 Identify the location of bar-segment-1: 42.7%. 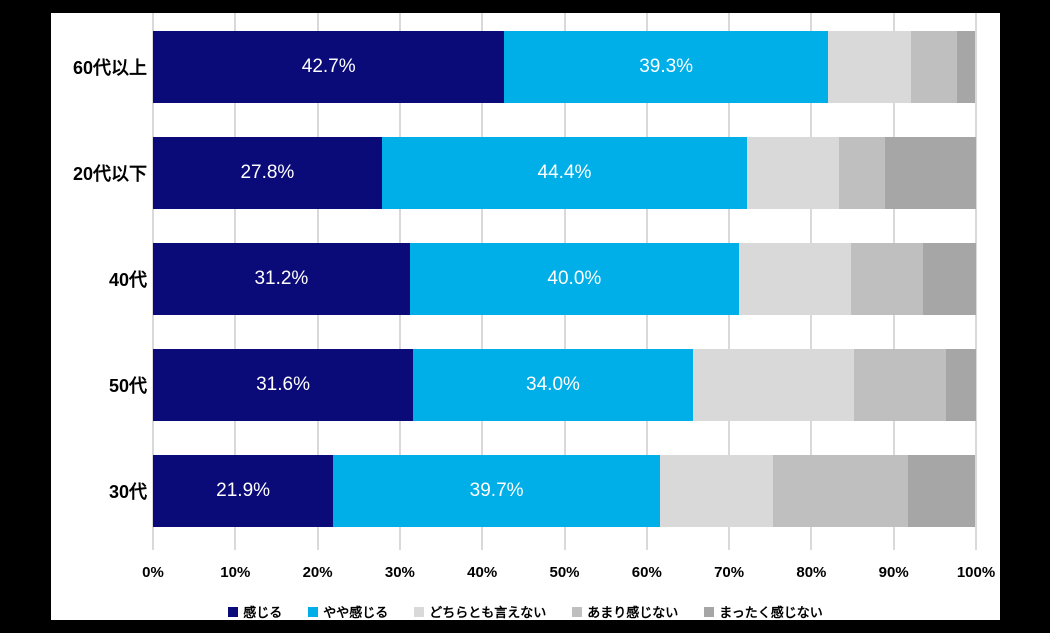
(329, 67).